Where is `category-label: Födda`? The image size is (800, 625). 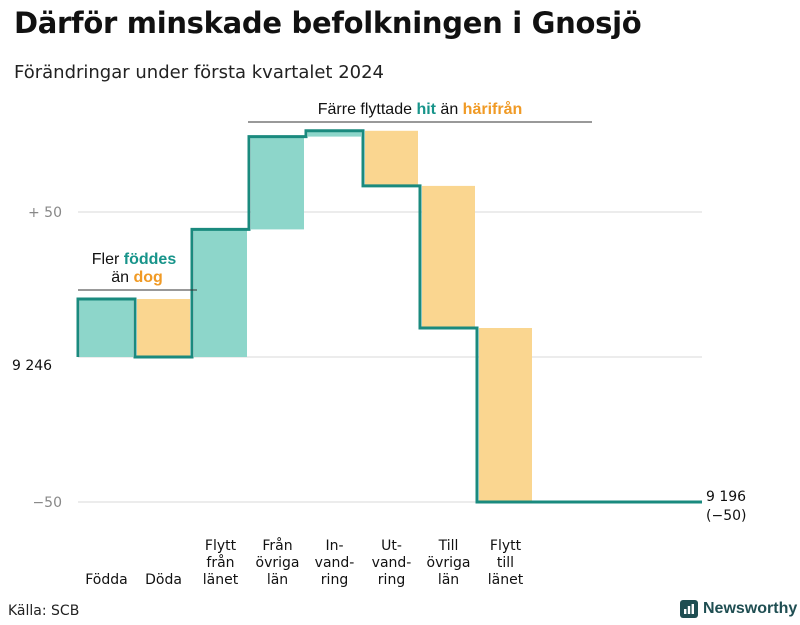
category-label: Födda is located at coordinates (106, 580).